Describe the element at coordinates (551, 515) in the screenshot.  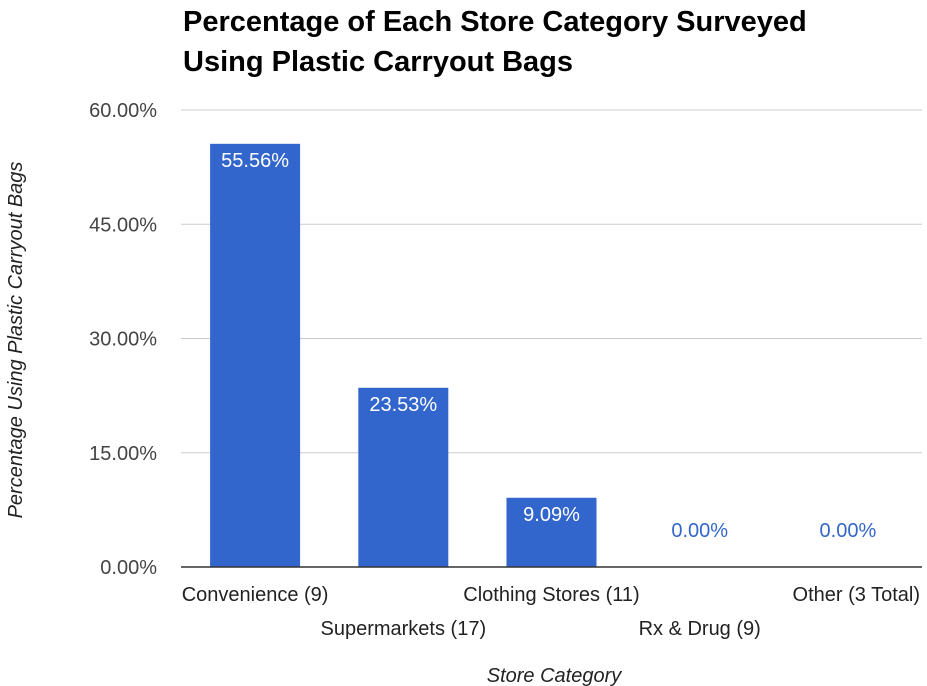
I see `data-label: 9.09%` at that location.